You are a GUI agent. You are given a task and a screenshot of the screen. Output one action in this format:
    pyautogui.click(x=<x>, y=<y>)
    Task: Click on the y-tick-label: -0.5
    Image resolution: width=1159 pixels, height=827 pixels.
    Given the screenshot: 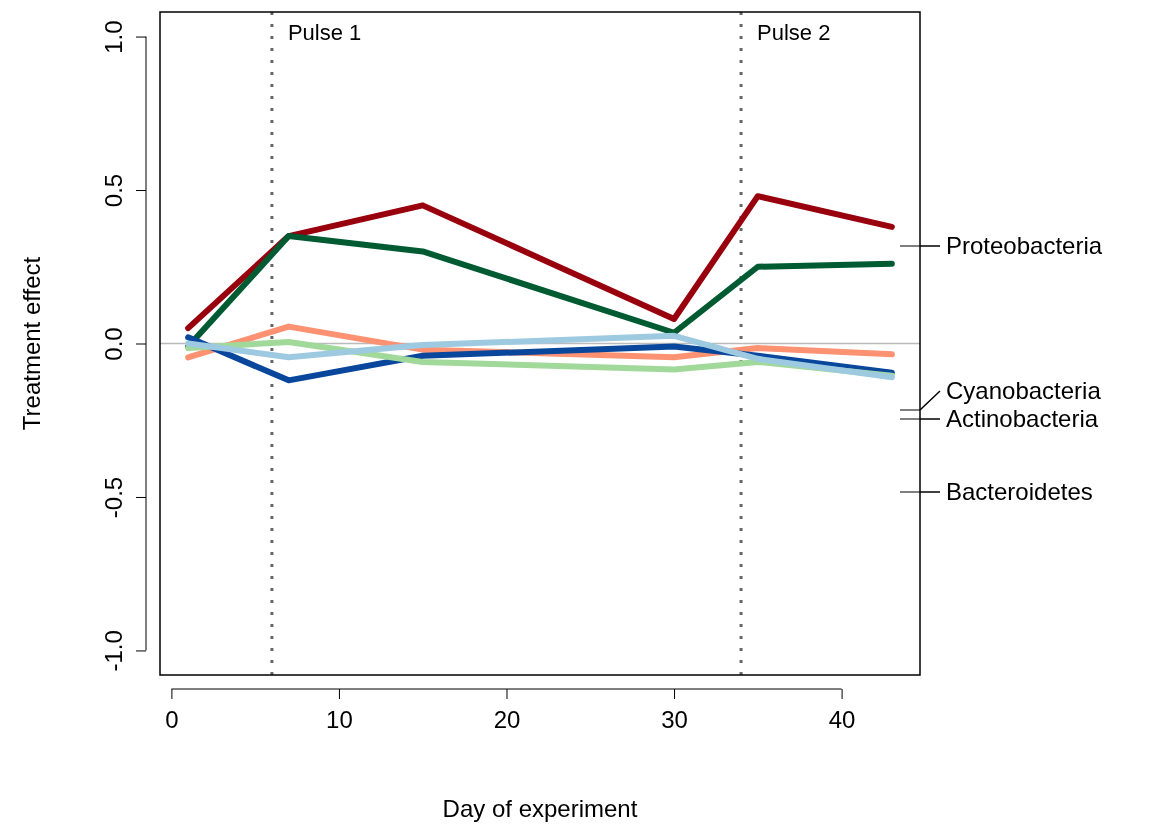 What is the action you would take?
    pyautogui.click(x=114, y=497)
    